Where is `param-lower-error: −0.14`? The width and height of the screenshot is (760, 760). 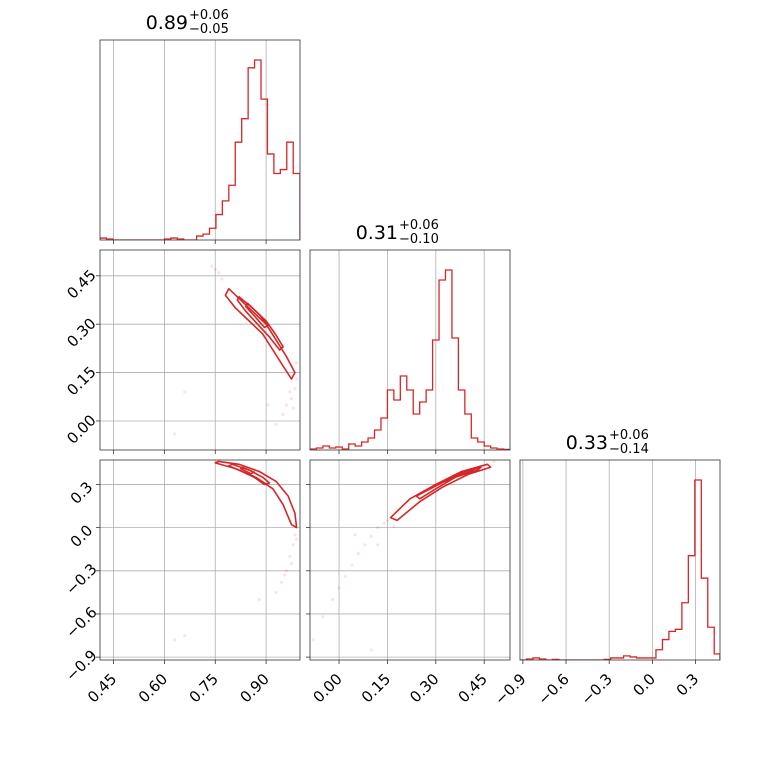
param-lower-error: −0.14 is located at coordinates (629, 449).